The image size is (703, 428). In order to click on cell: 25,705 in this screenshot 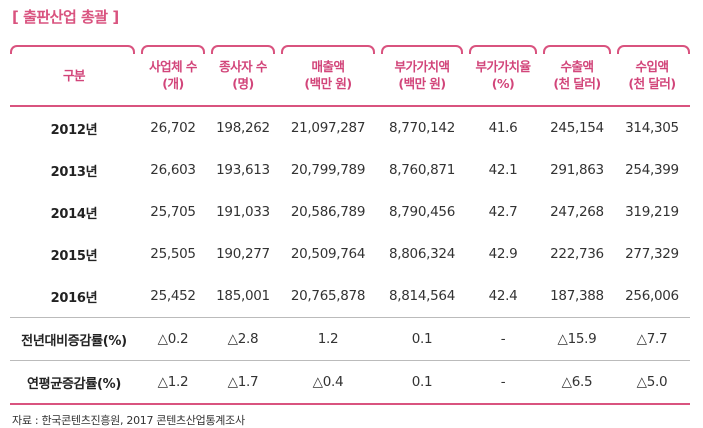, I will do `click(173, 212)`.